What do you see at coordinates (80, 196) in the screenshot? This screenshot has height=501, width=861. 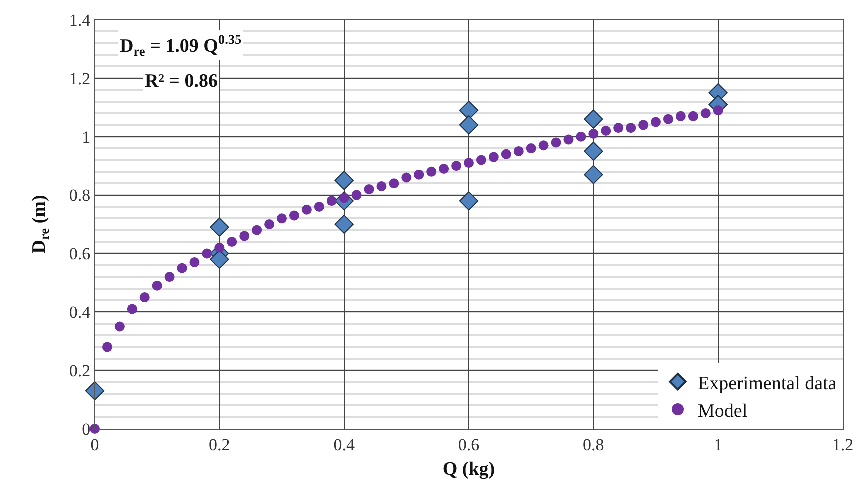 I see `y-tick-label: 0.8` at bounding box center [80, 196].